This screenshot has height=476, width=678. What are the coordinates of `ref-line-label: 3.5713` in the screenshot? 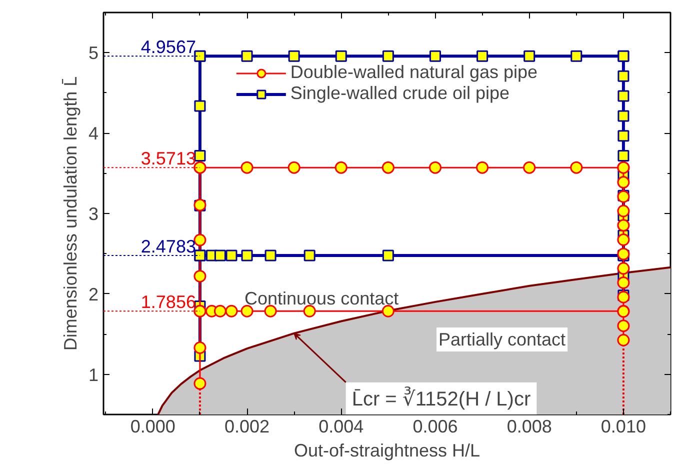 It's located at (168, 158).